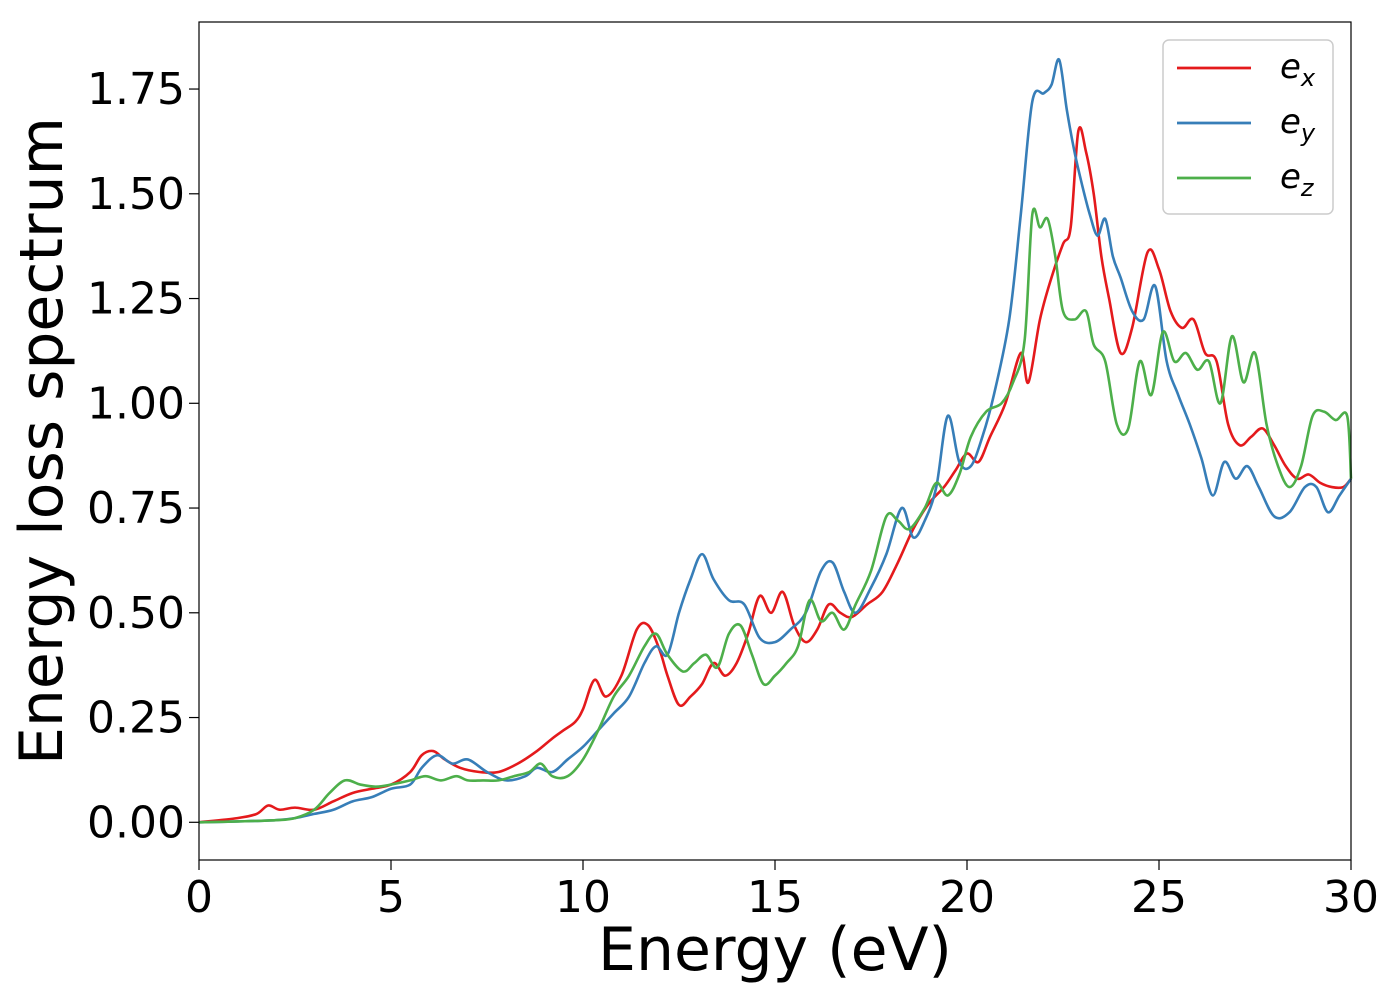 The image size is (1400, 1000). Describe the element at coordinates (1351, 897) in the screenshot. I see `x-tick-label: 30` at that location.